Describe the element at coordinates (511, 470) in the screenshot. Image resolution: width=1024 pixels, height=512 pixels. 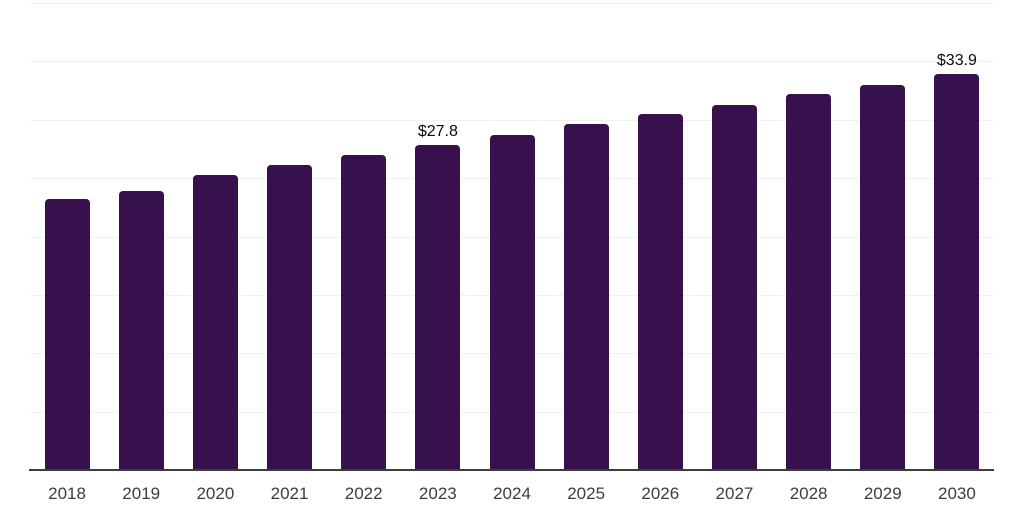
I see `x-axis-line` at that location.